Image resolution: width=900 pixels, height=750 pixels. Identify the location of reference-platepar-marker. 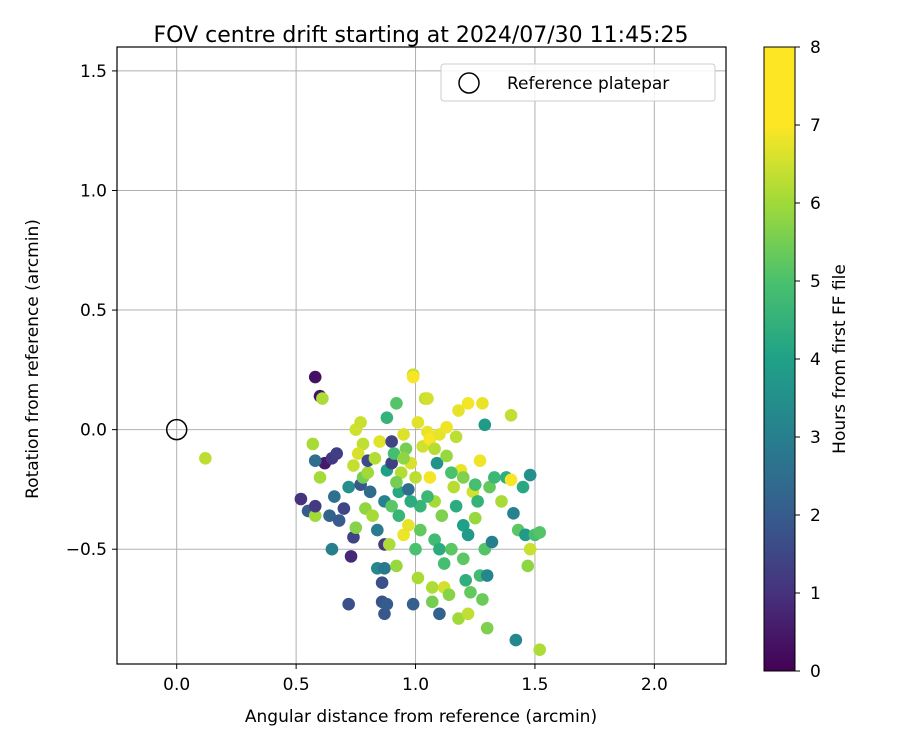
(176, 429).